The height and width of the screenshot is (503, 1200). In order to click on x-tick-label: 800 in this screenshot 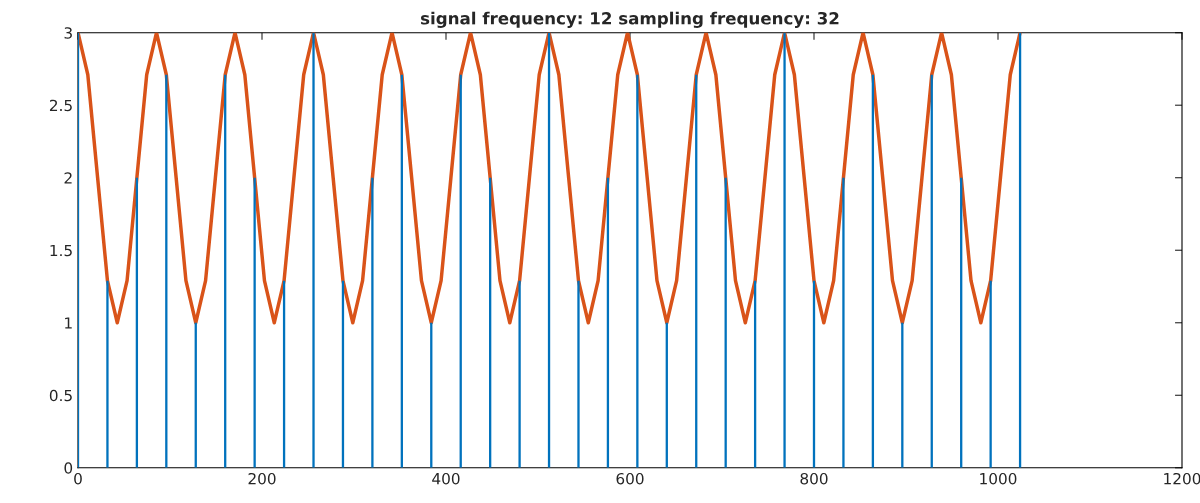, I will do `click(814, 478)`.